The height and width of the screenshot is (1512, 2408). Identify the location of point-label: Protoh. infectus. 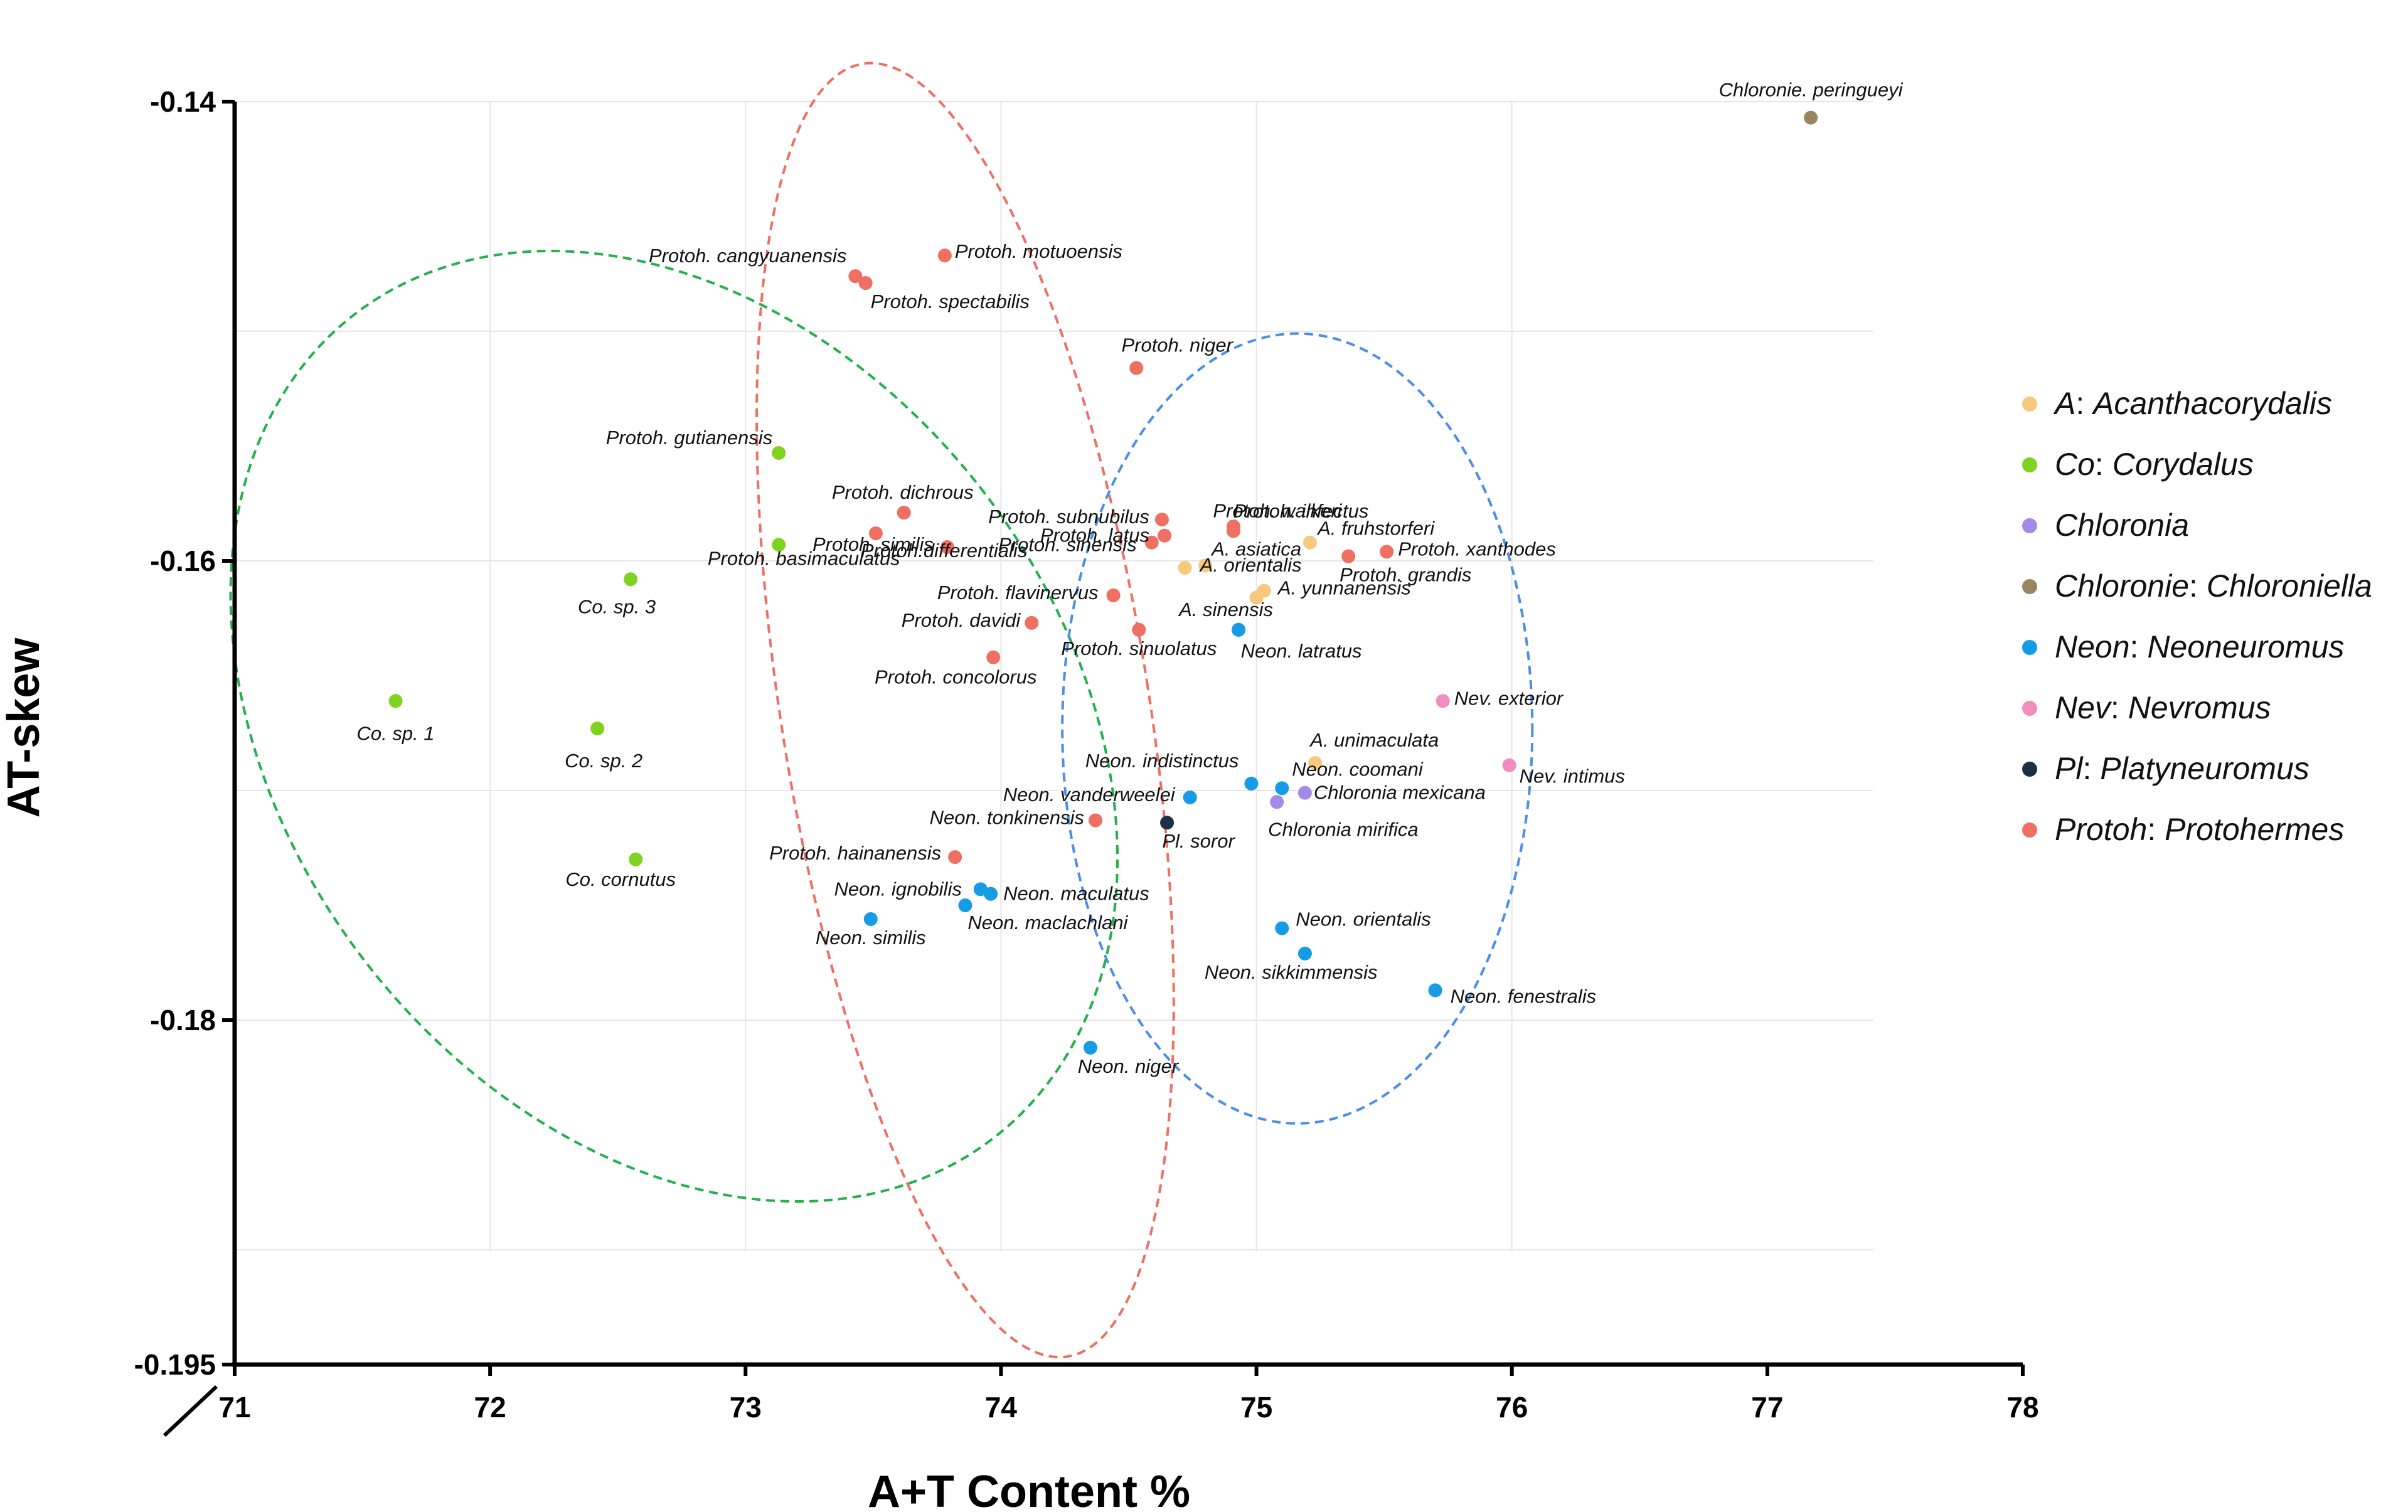
(1300, 511).